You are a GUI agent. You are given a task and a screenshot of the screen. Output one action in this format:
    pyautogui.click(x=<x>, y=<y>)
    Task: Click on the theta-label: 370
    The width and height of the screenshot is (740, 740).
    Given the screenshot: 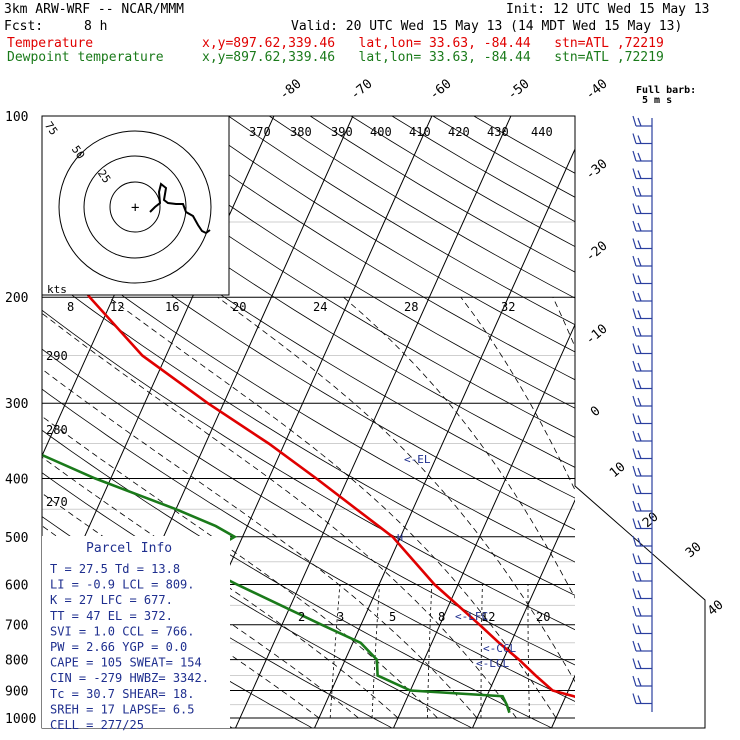 What is the action you would take?
    pyautogui.click(x=260, y=132)
    